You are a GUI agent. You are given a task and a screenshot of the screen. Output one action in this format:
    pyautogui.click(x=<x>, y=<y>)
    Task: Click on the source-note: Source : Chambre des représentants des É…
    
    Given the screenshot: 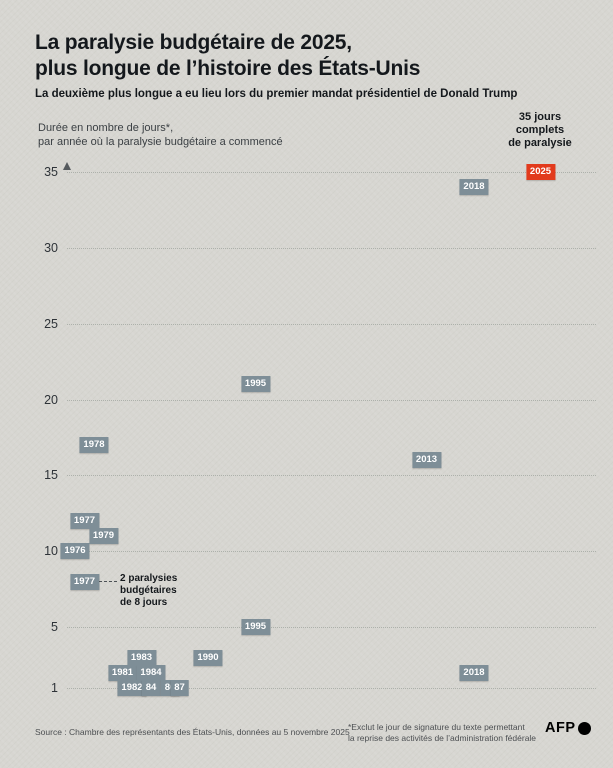 What is the action you would take?
    pyautogui.click(x=192, y=732)
    